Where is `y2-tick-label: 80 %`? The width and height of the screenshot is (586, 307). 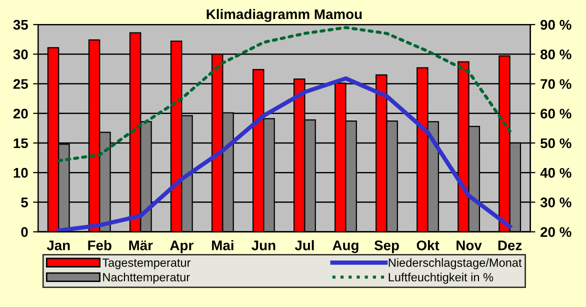 y2-tick-label: 80 % is located at coordinates (556, 55).